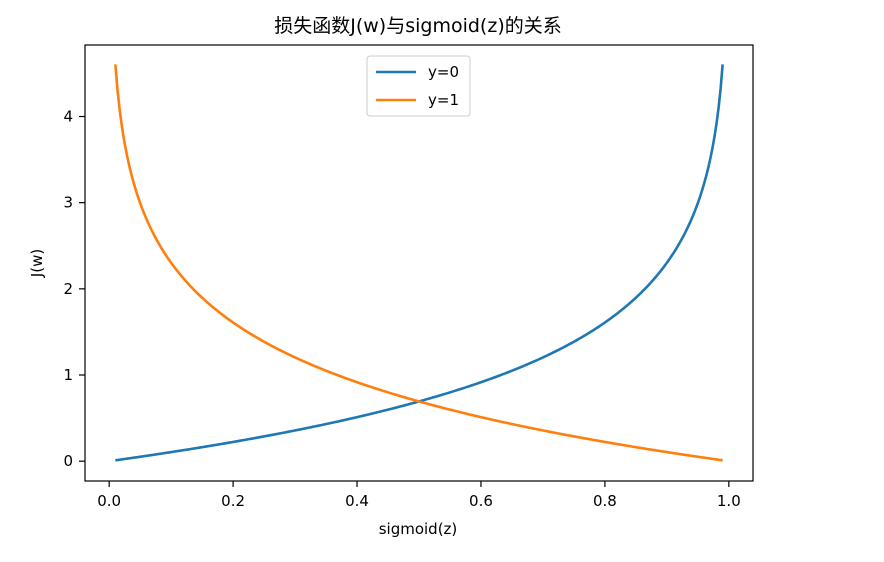 The image size is (884, 562). I want to click on chart-title: 损失函数J(w)与sigmoid(z)的关系, so click(417, 26).